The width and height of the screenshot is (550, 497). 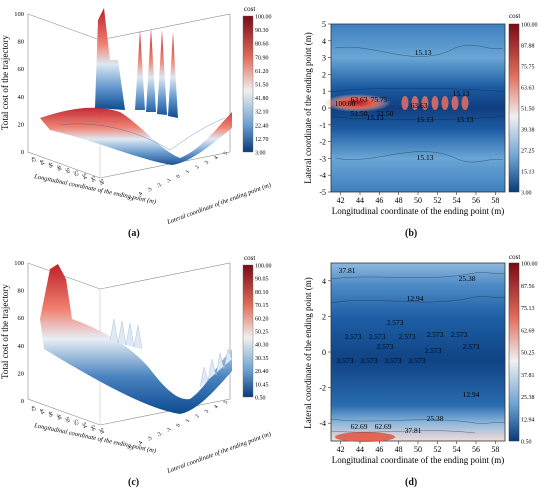 I want to click on x-tick: 52, so click(x=76, y=173).